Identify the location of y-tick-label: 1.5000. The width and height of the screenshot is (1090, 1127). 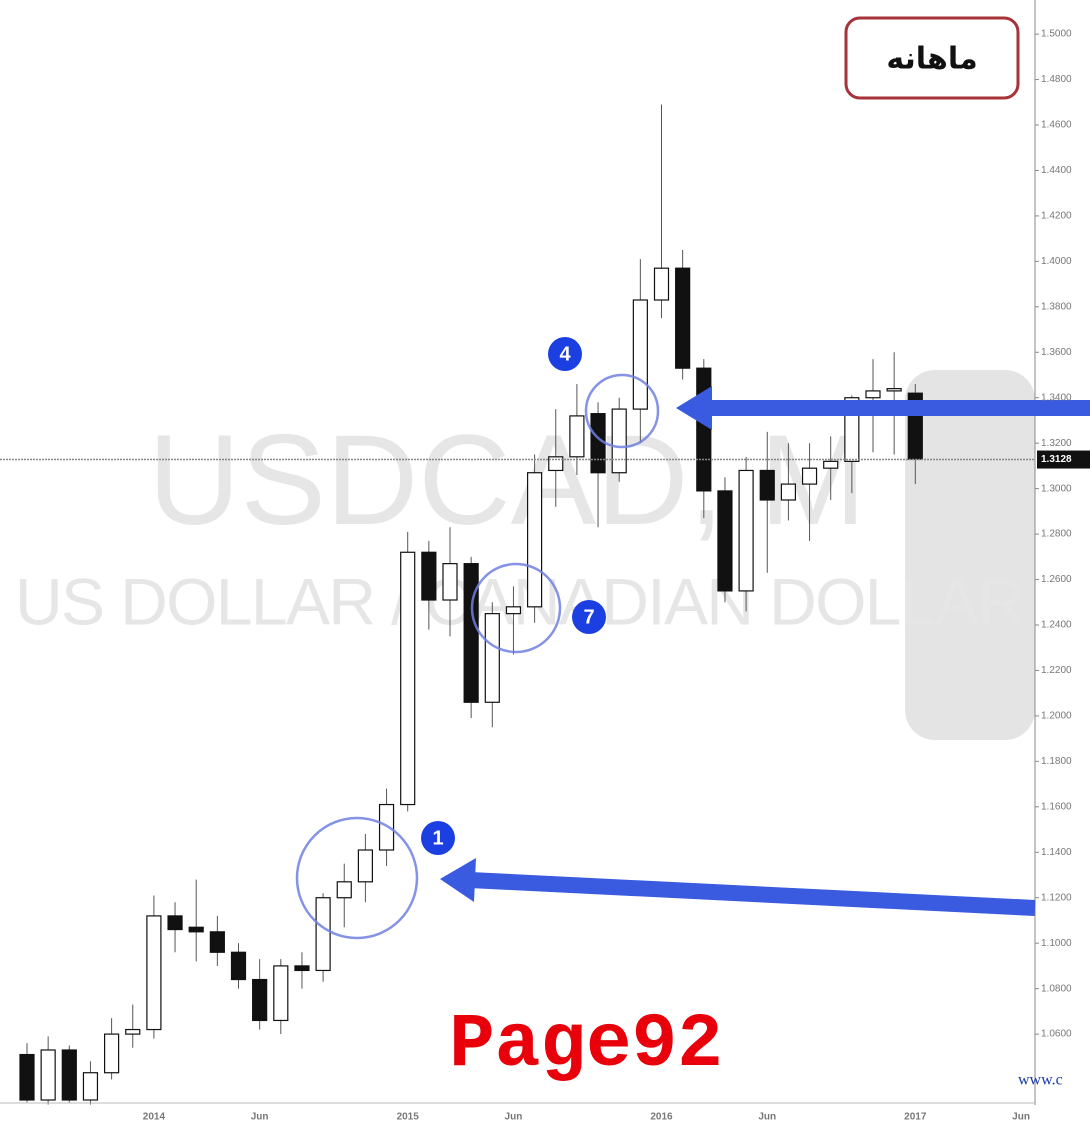
(1056, 34).